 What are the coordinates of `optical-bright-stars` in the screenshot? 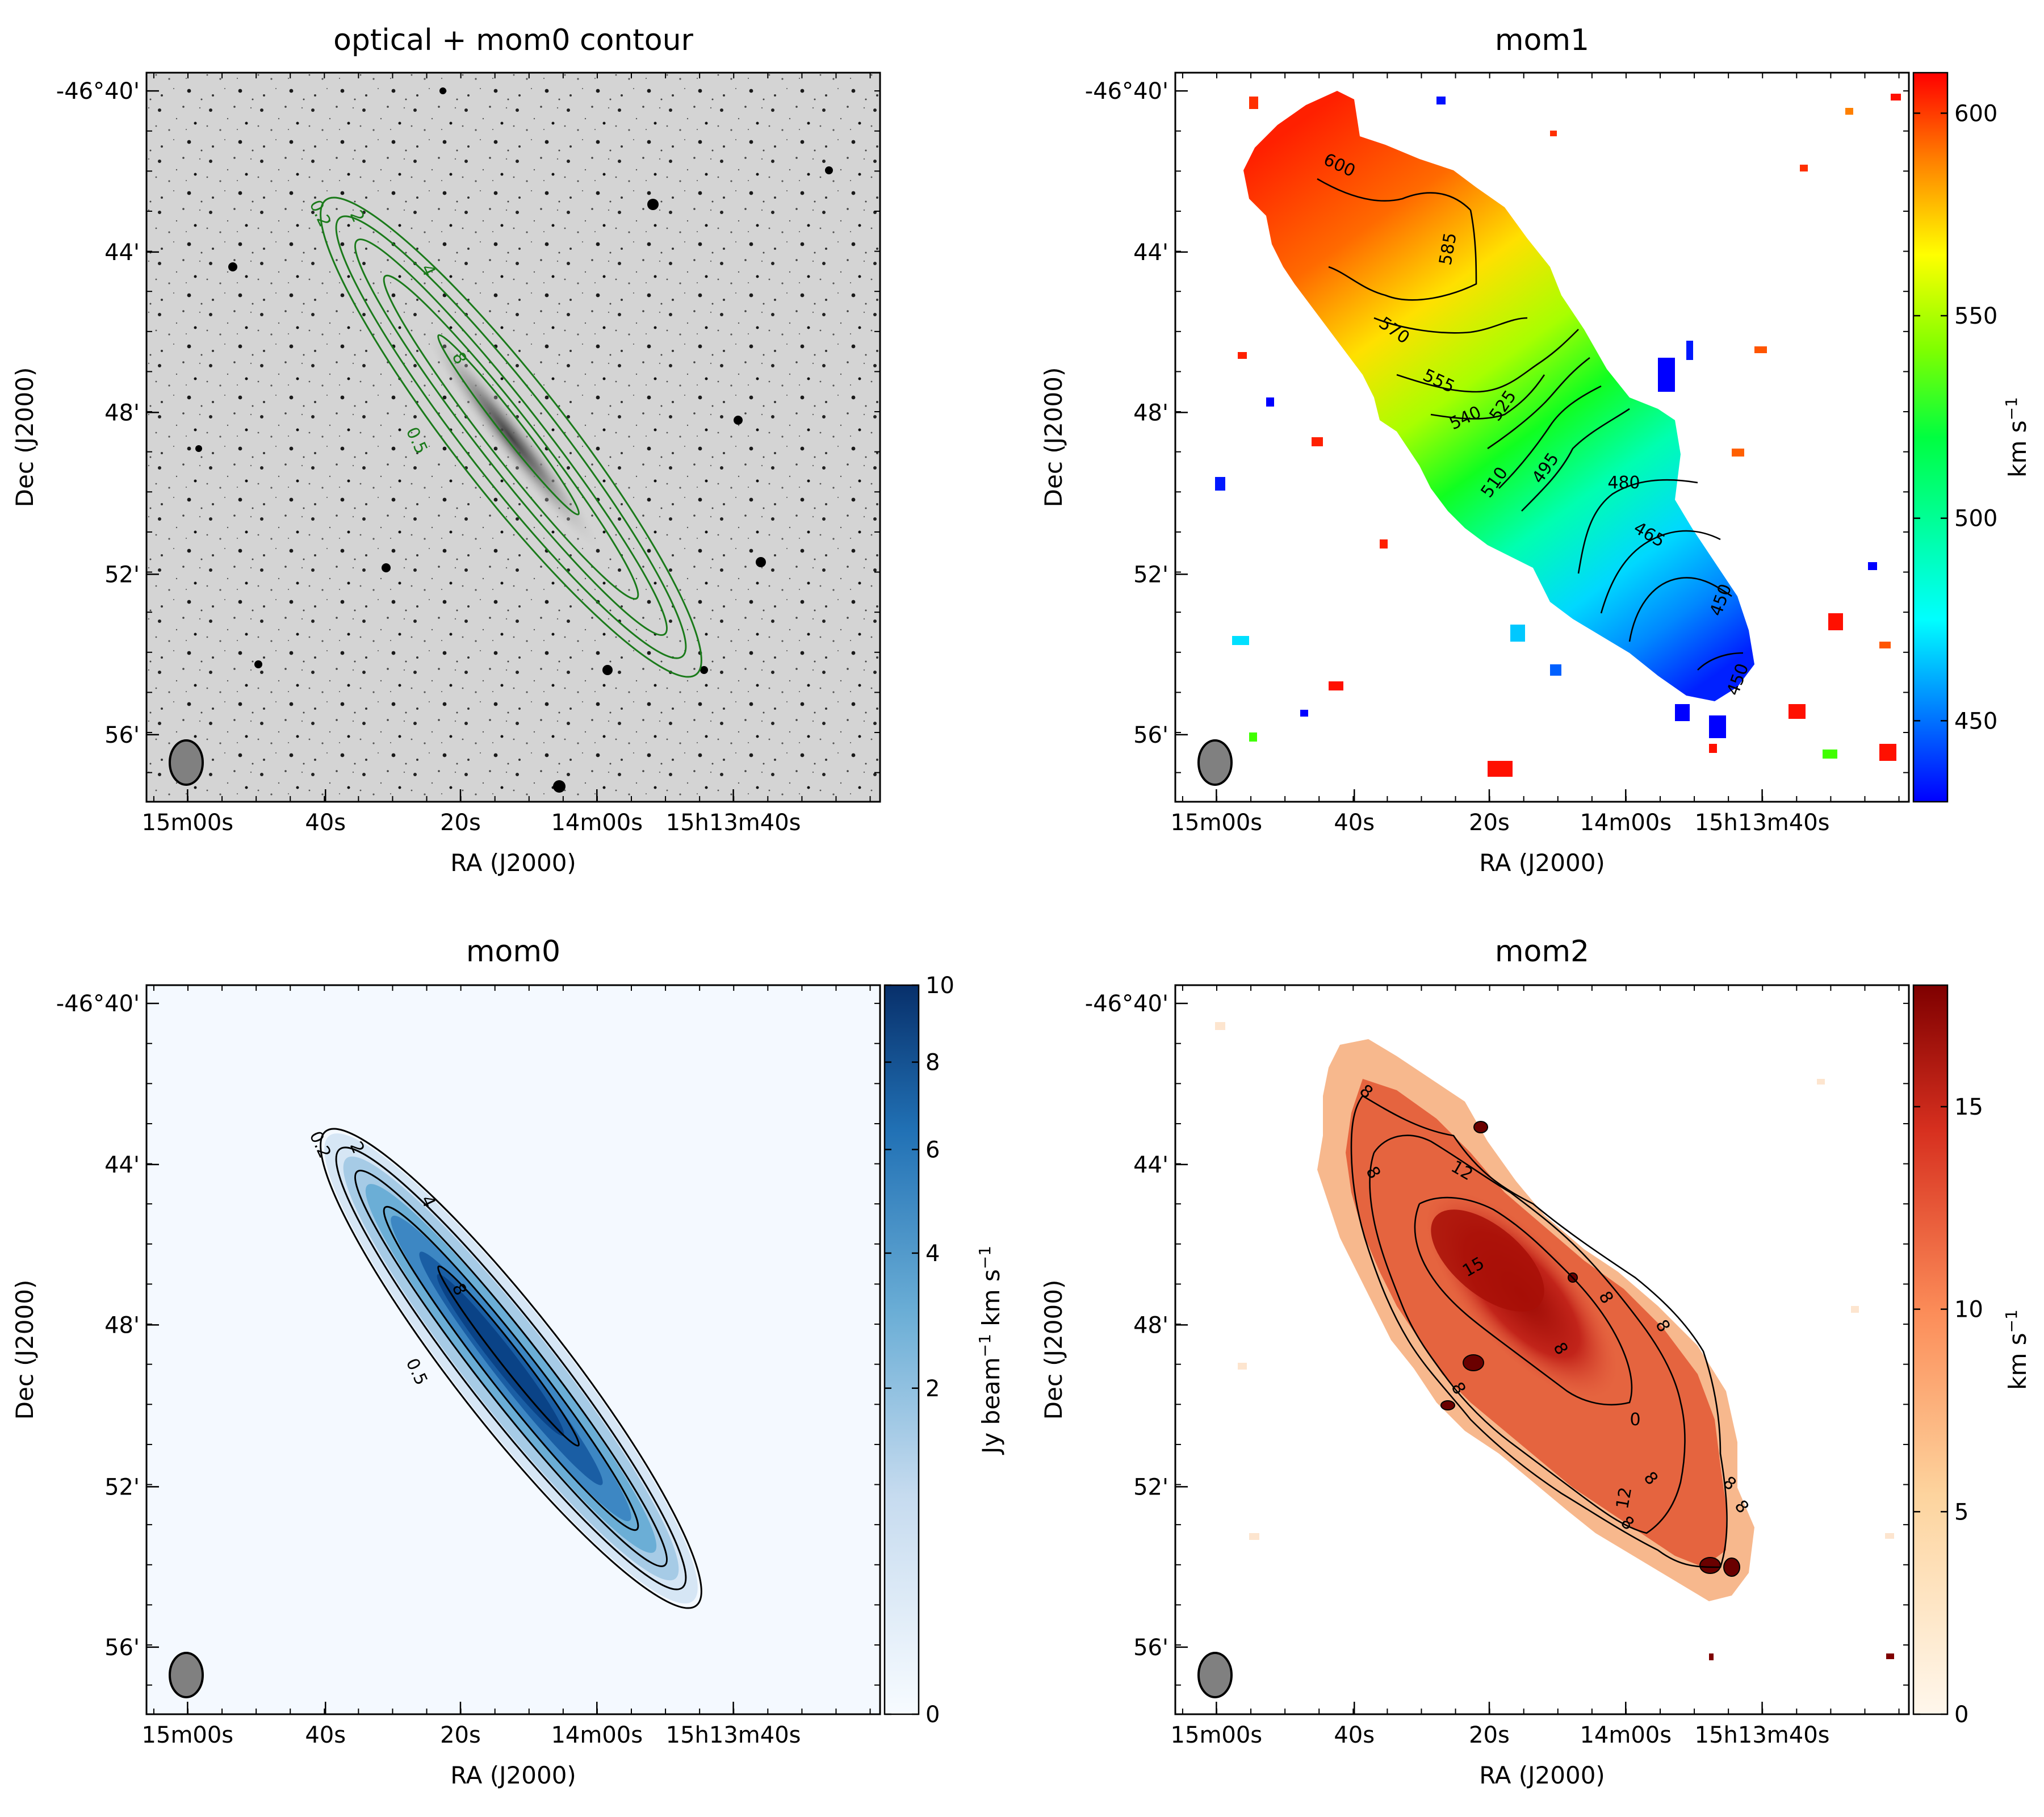 It's located at (514, 440).